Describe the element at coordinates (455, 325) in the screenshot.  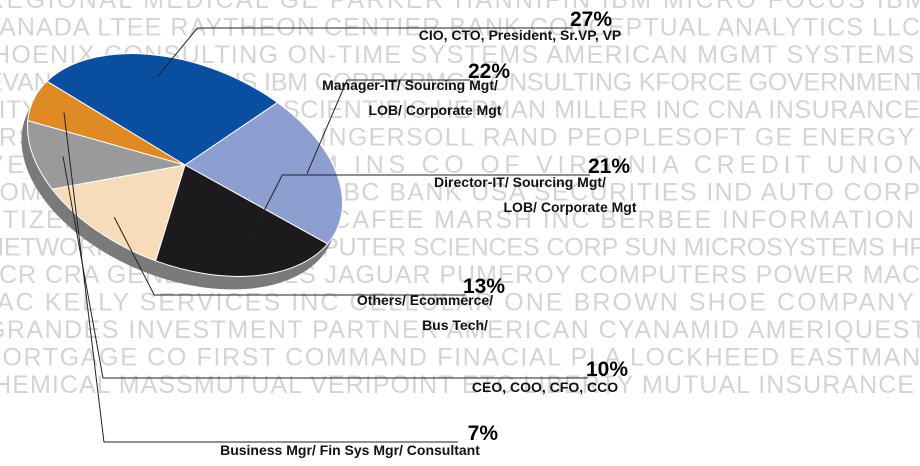
I see `slice-label: Bus Tech/` at that location.